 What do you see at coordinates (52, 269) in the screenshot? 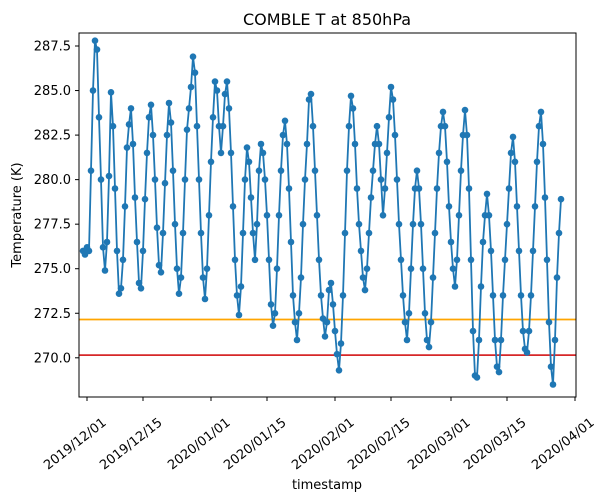
I see `y-tick-label: 275.0` at bounding box center [52, 269].